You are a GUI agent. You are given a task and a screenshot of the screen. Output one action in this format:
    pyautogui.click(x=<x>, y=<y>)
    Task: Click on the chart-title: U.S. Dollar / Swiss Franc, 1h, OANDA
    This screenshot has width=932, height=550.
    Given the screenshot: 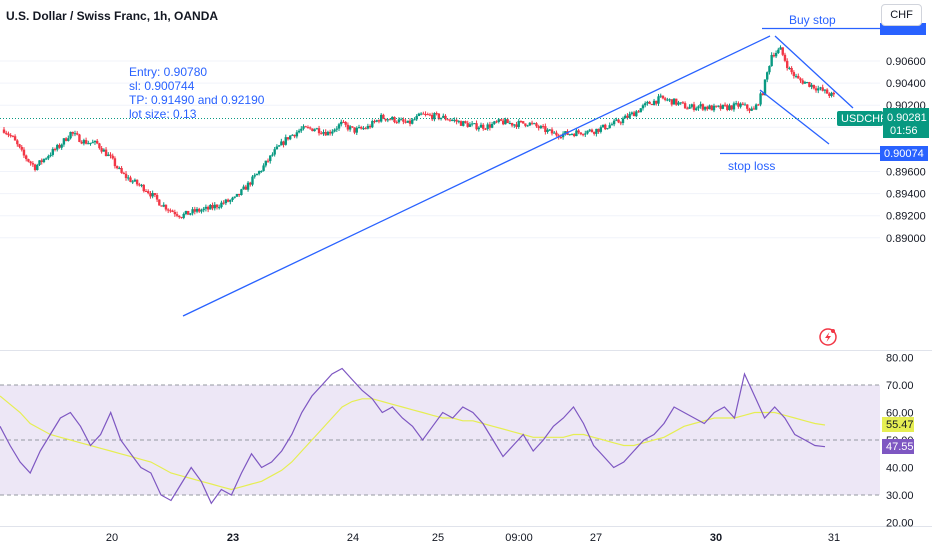 What is the action you would take?
    pyautogui.click(x=112, y=16)
    